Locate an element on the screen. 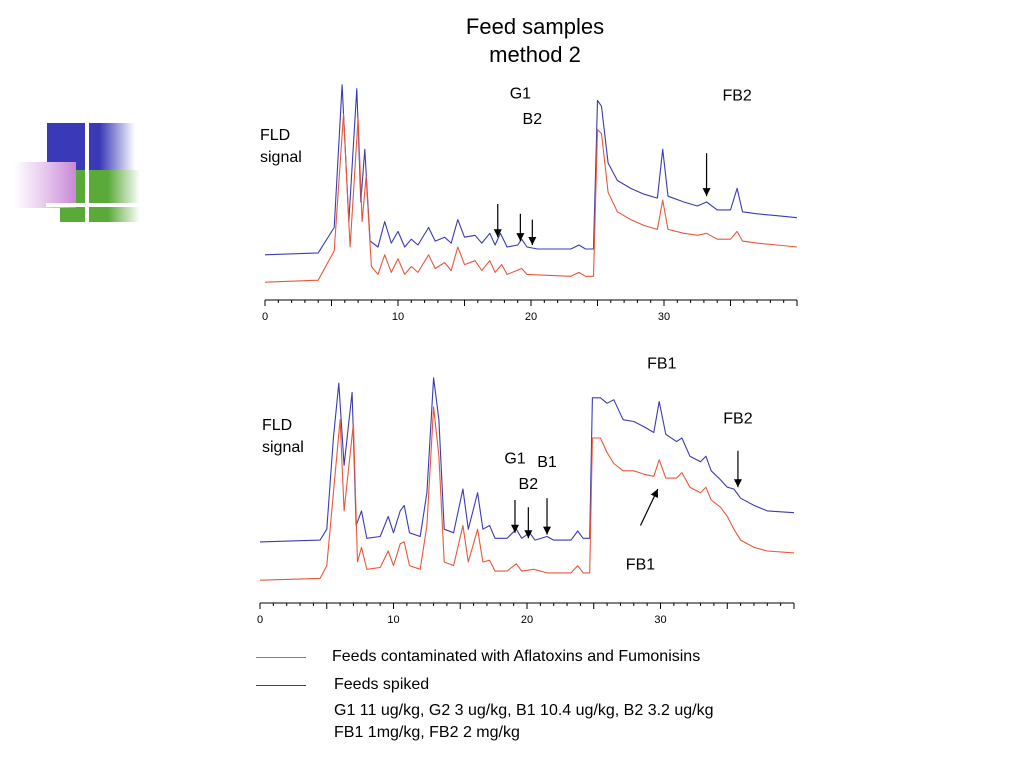 This screenshot has height=768, width=1024. peak-annotation-label: B1 is located at coordinates (547, 462).